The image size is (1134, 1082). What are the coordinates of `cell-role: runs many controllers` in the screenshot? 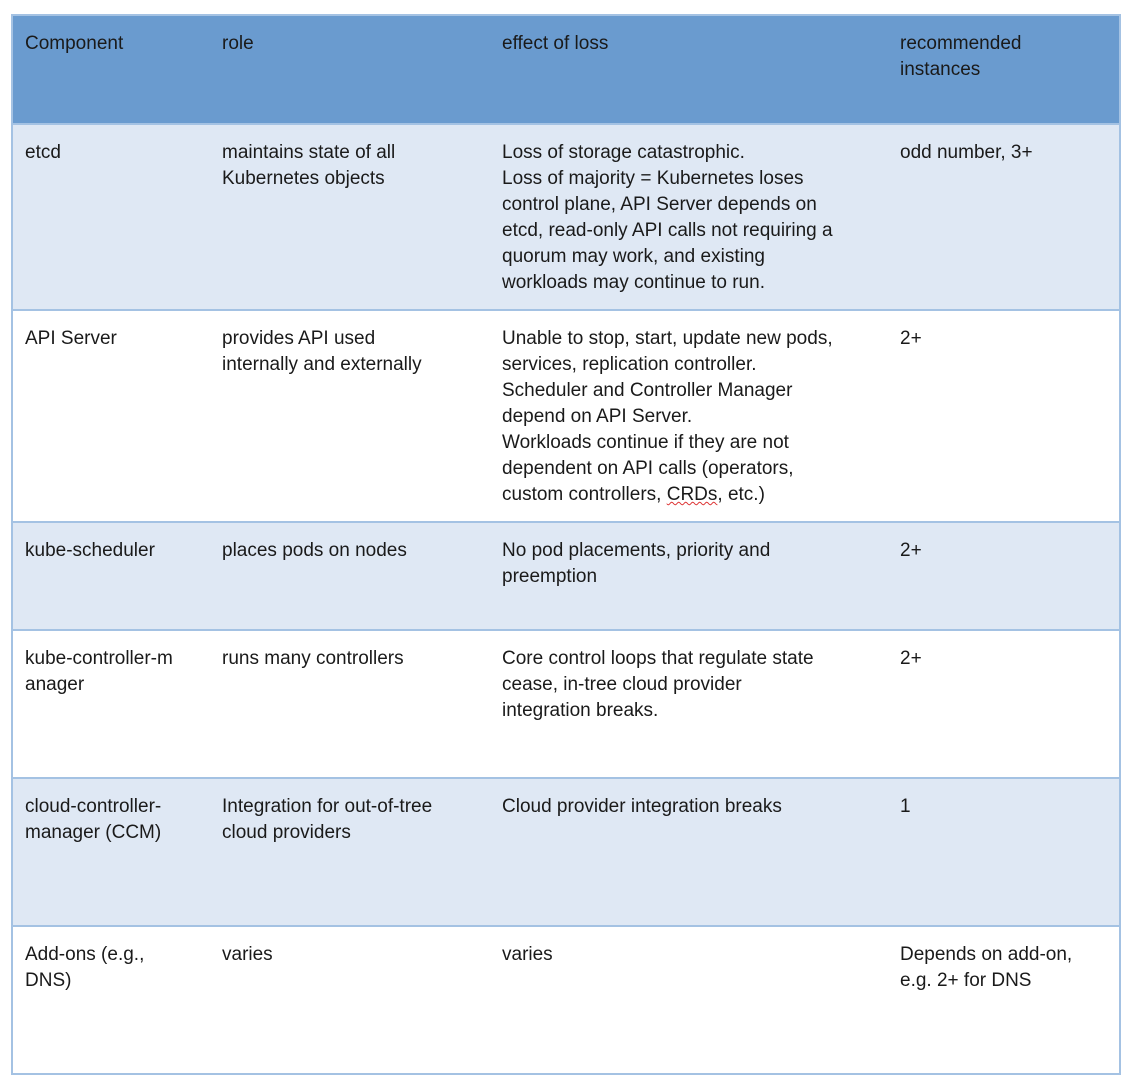 It's located at (313, 658).